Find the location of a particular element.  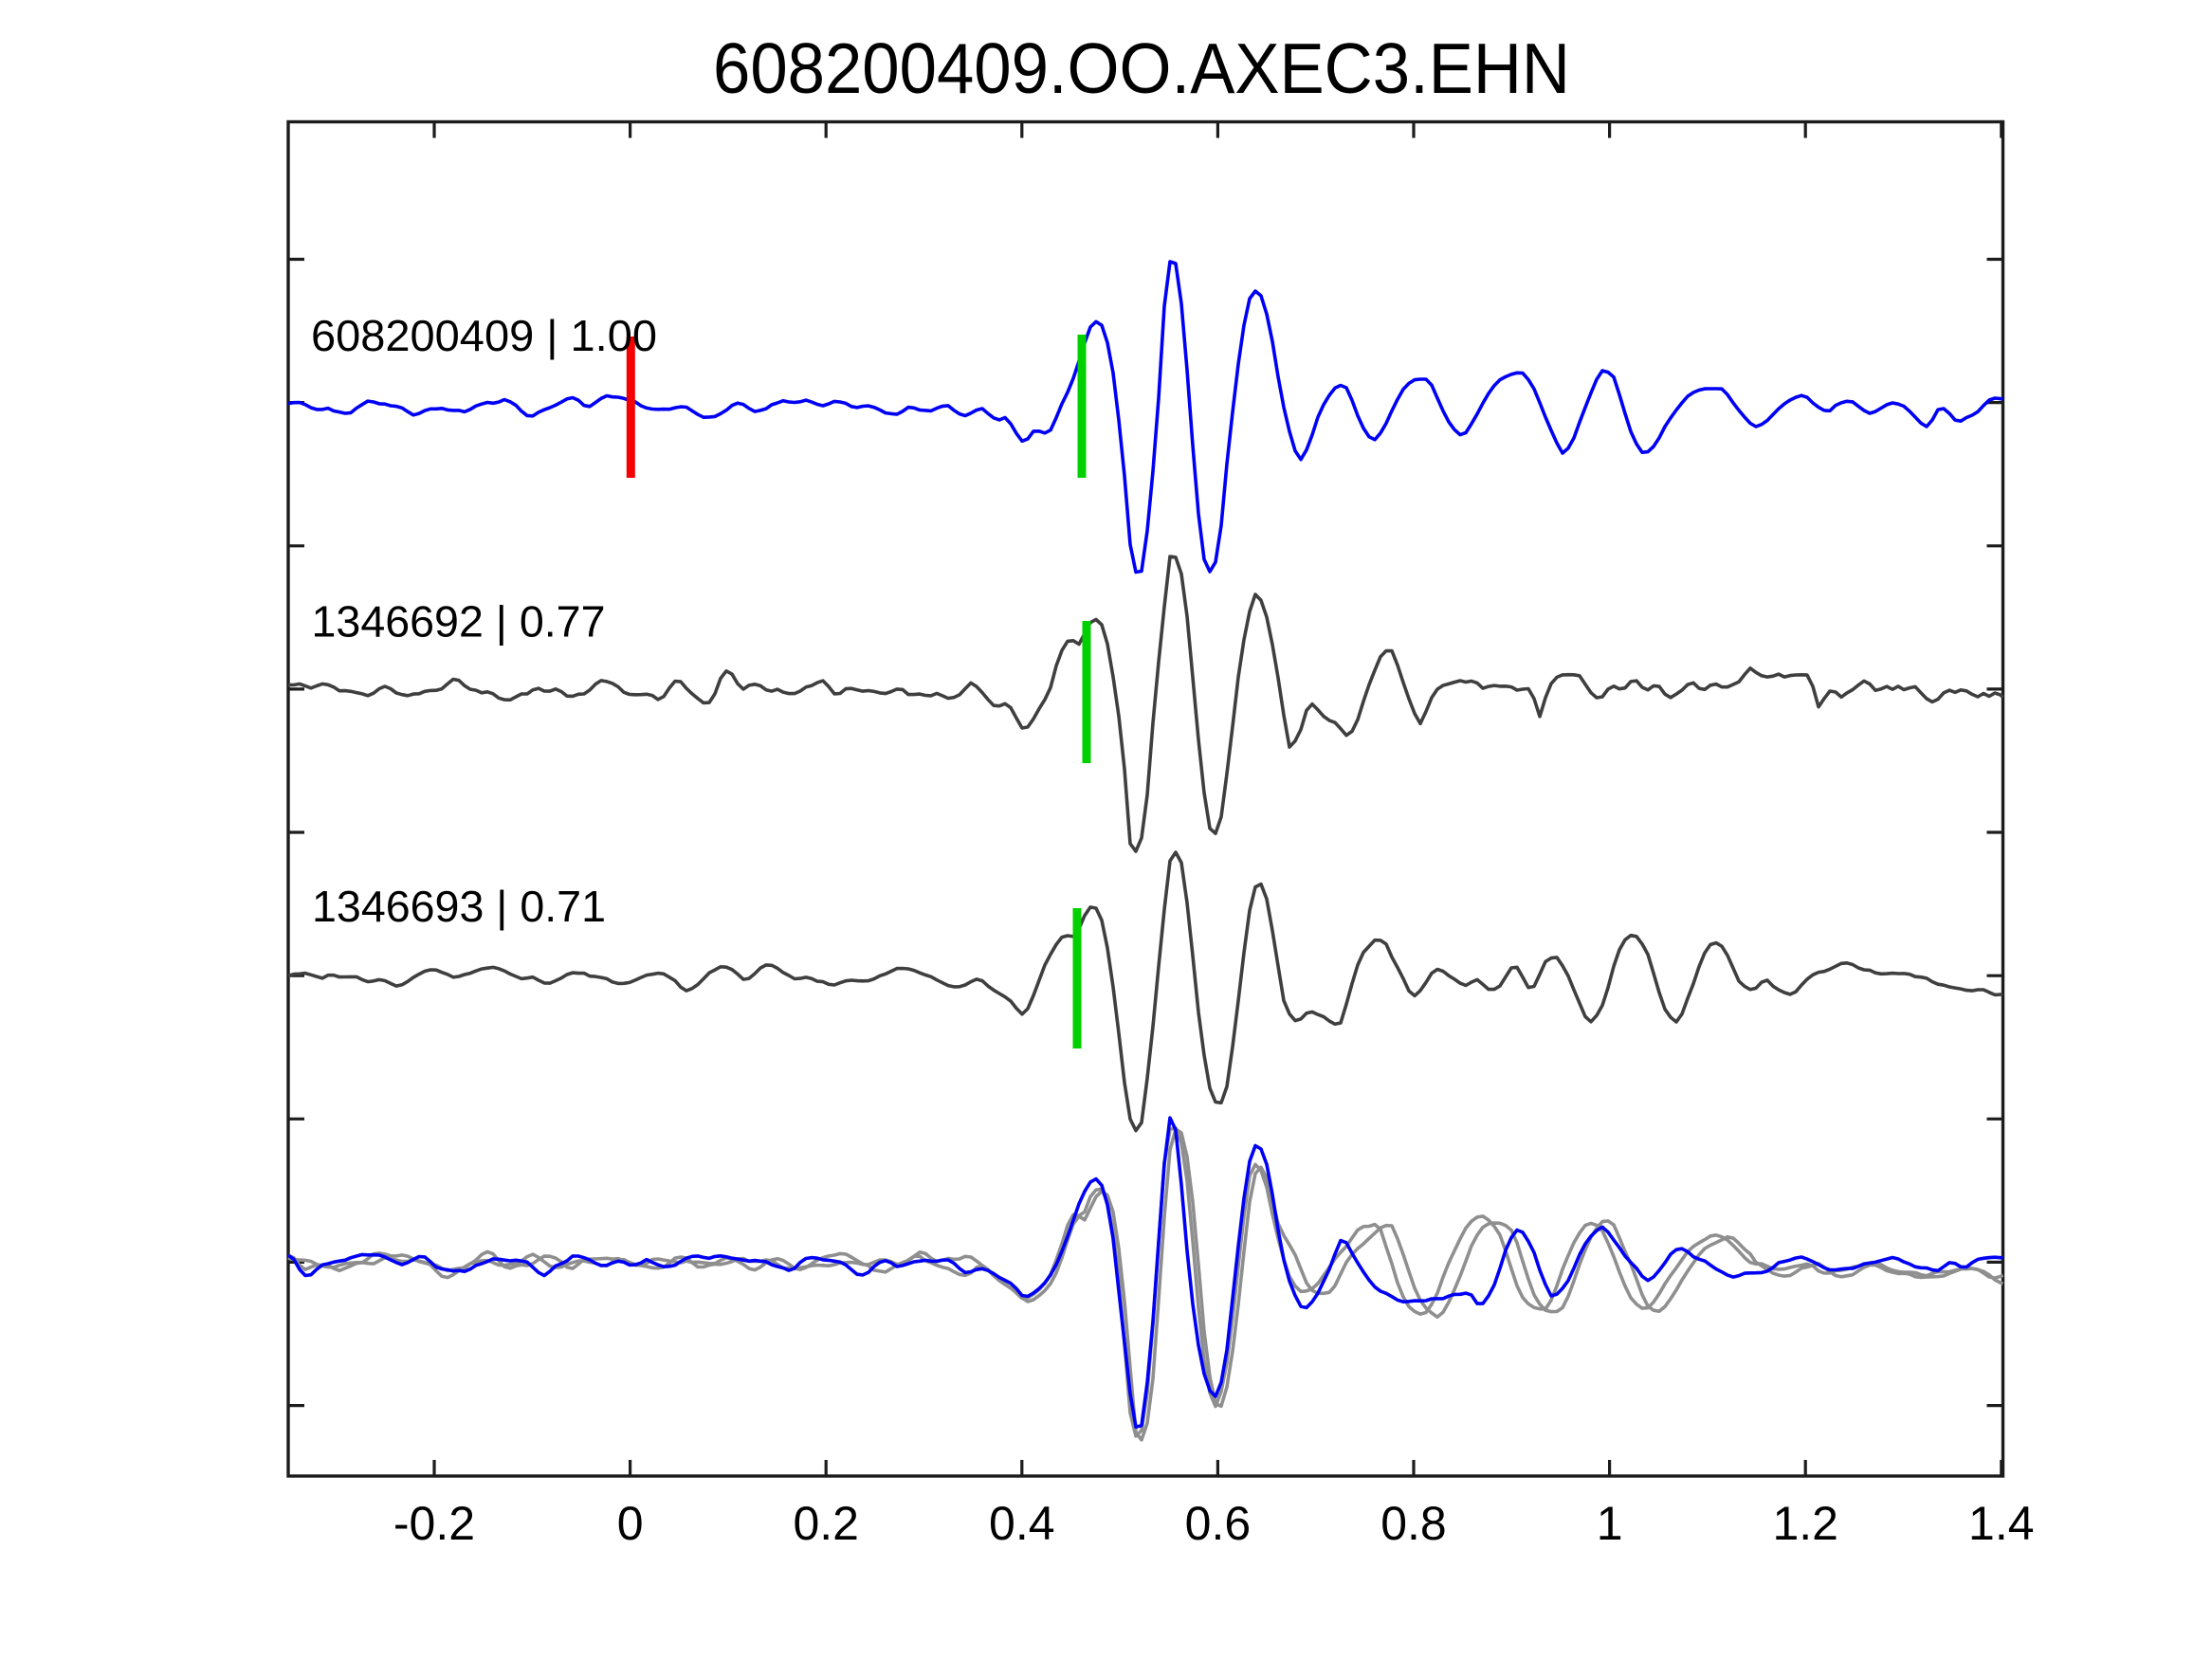

svg-text: 0 is located at coordinates (630, 1523).